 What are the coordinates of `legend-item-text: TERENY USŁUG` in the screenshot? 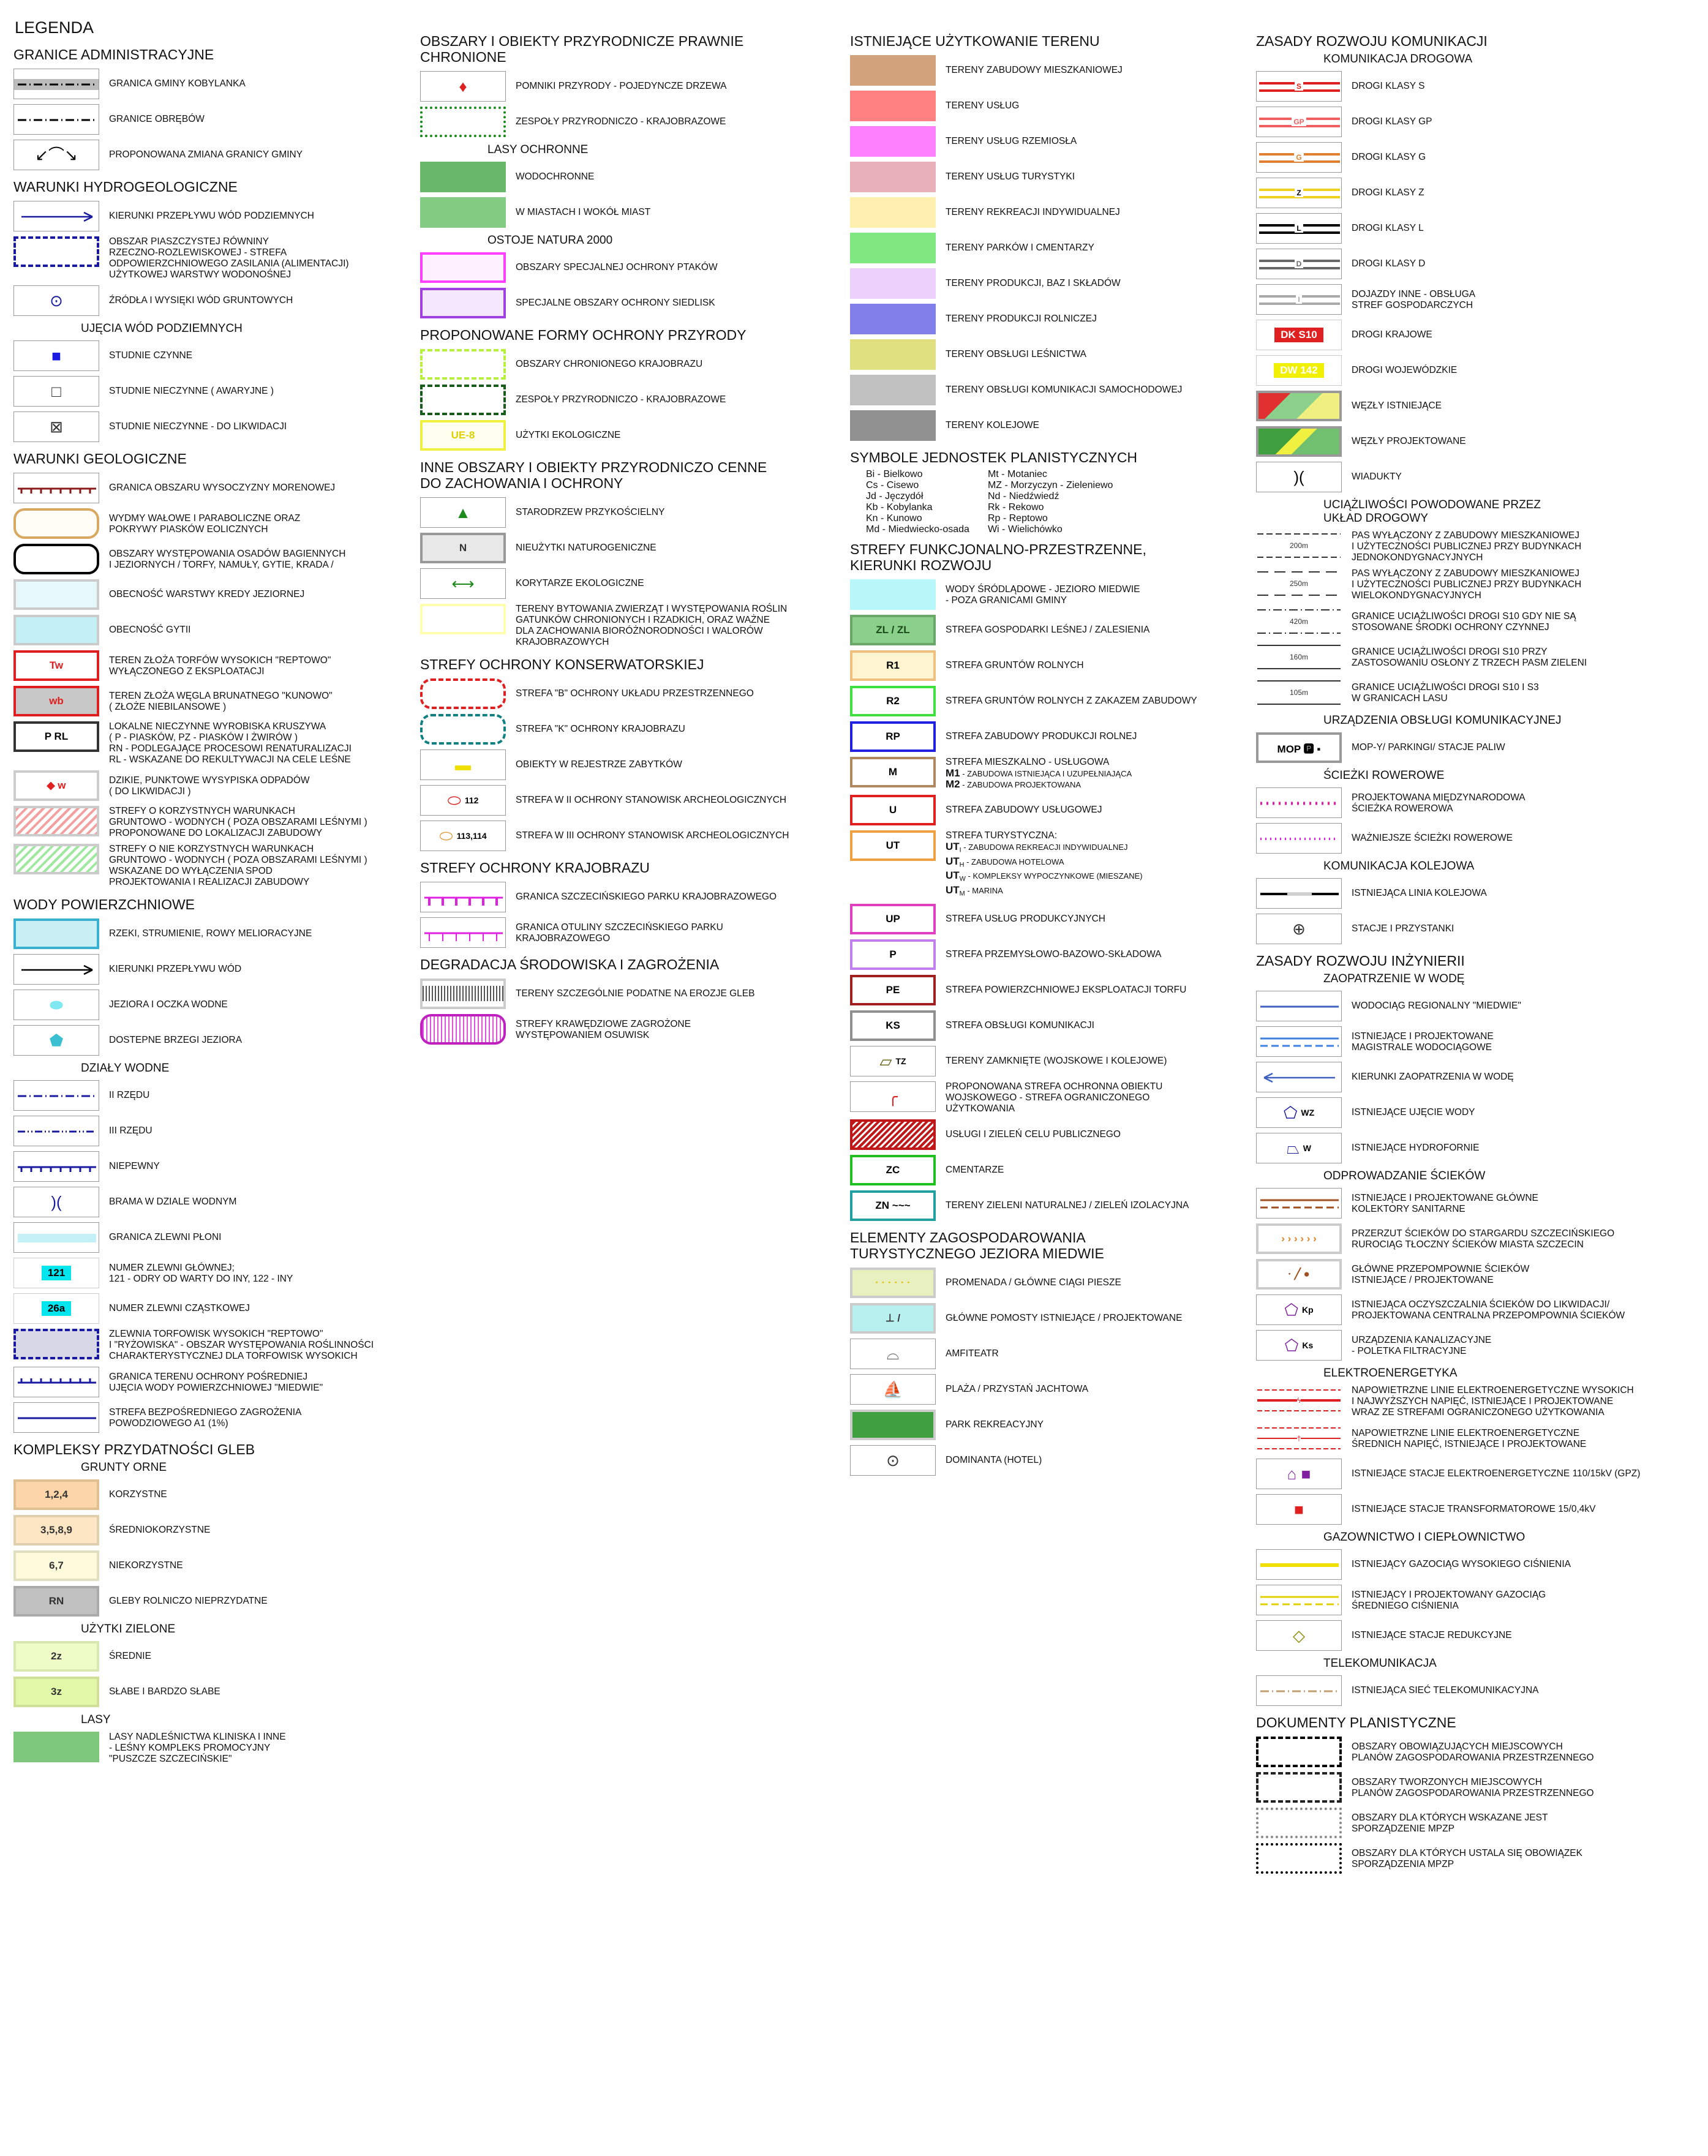 It's located at (1100, 100).